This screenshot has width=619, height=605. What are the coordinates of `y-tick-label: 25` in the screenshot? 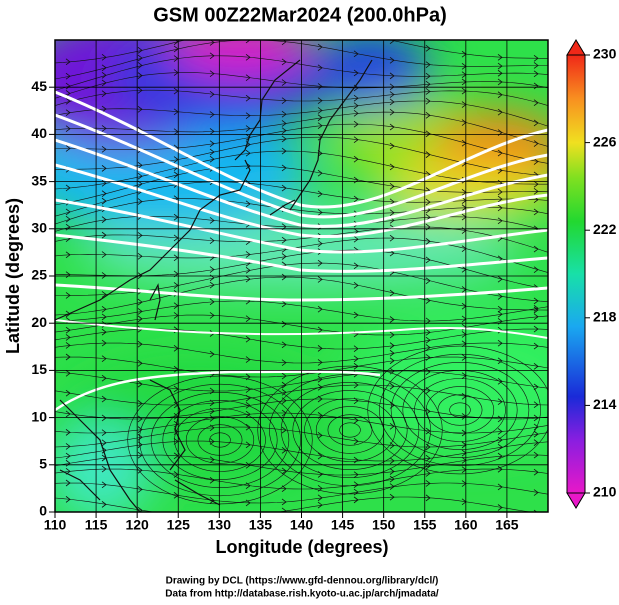 It's located at (39, 275).